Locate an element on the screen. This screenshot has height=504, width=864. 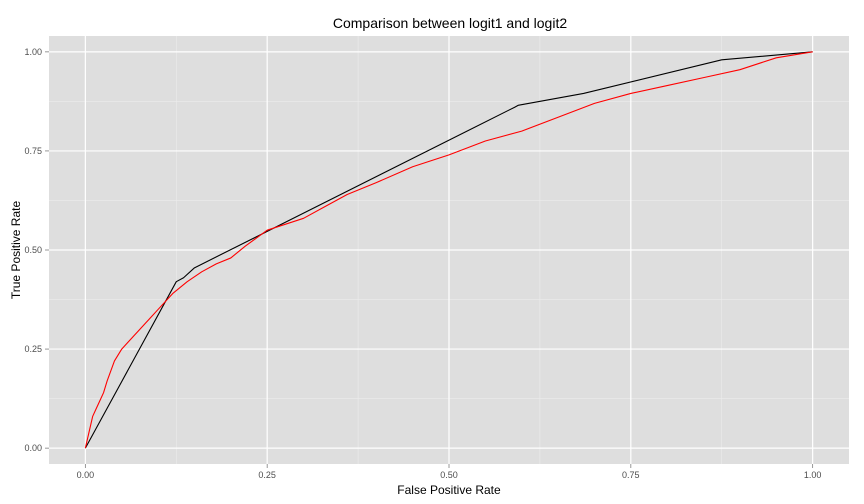
x-tick-label: 0.00 is located at coordinates (86, 475).